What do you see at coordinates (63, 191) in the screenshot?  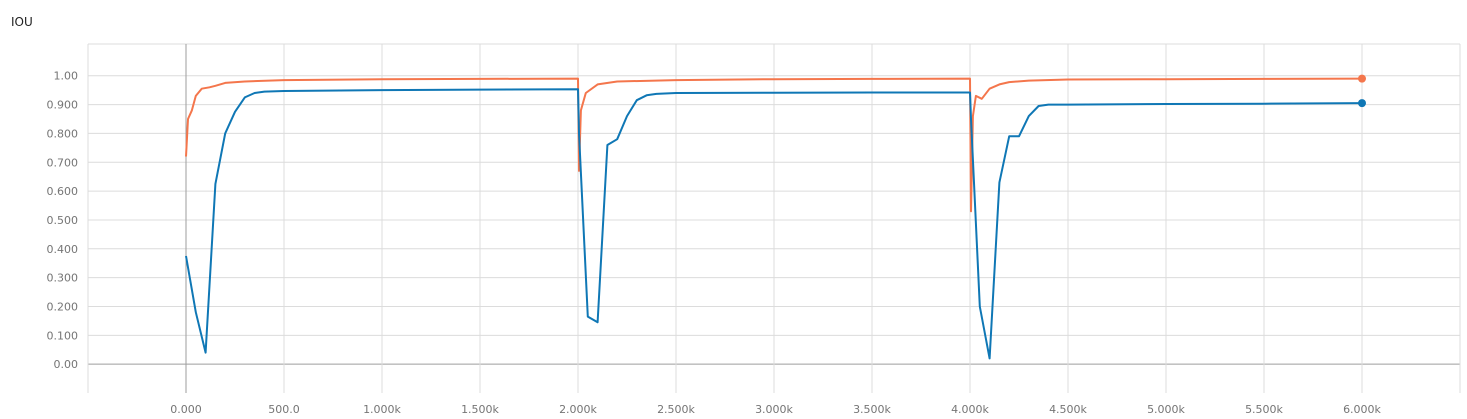 I see `y-tick-label: 0.600` at bounding box center [63, 191].